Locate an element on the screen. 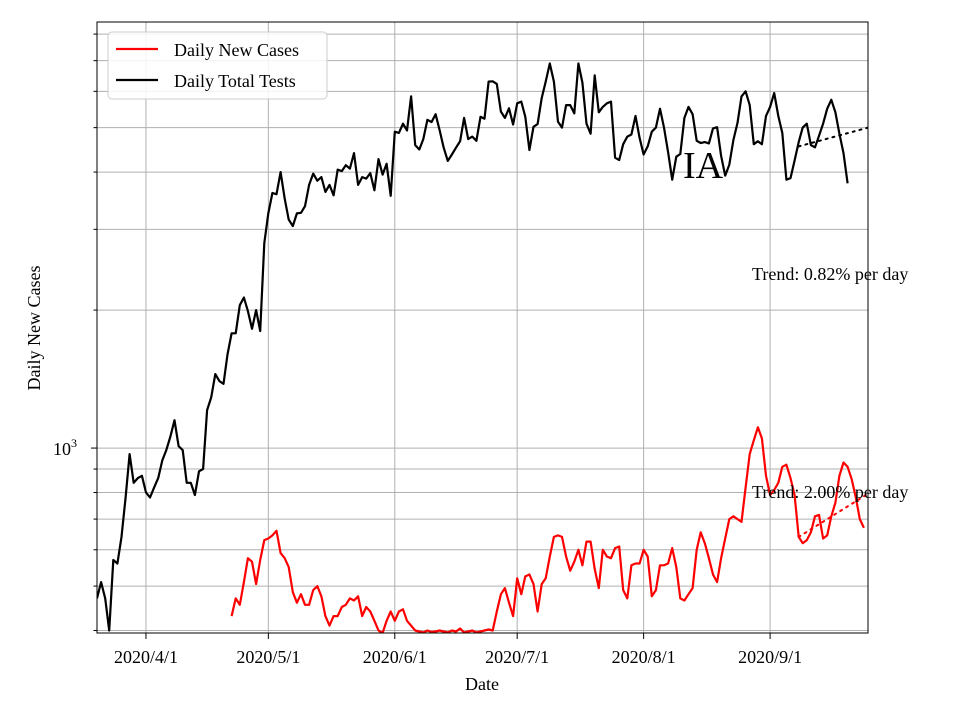 This screenshot has width=960, height=720. y-ticks: 103 is located at coordinates (75, 332).